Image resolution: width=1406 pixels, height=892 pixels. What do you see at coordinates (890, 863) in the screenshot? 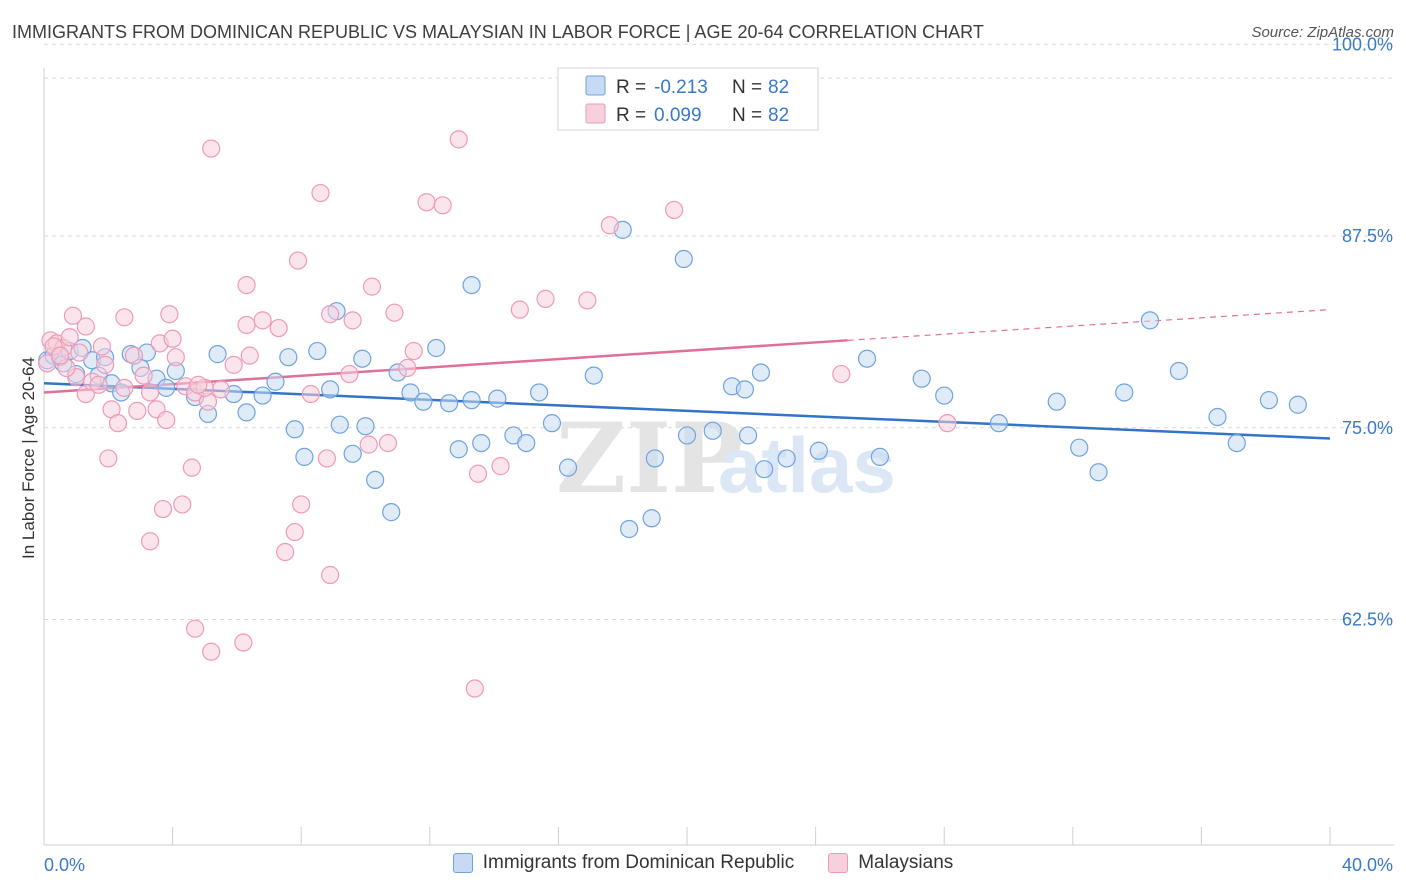
I see `bottom-legend-item-malaysians: Malaysians` at bounding box center [890, 863].